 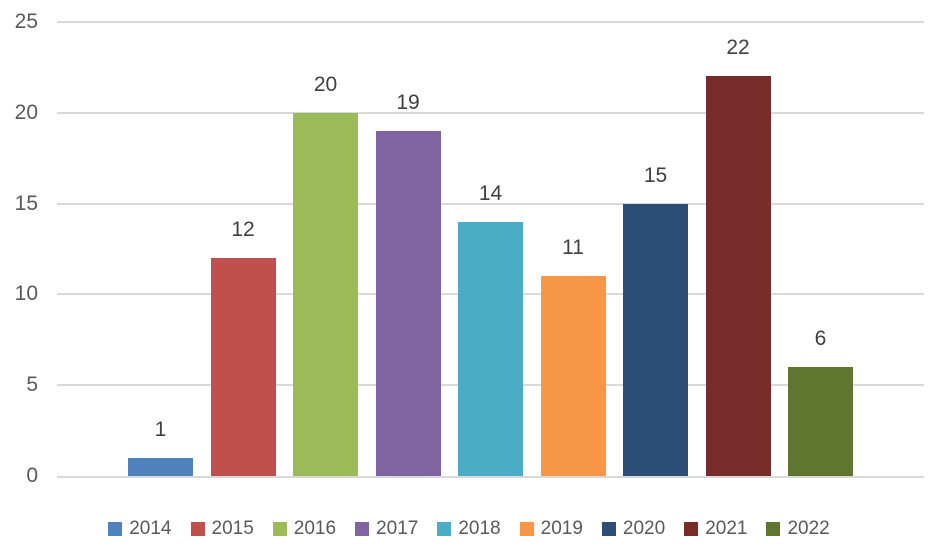 I want to click on bar-2020, so click(x=655, y=339).